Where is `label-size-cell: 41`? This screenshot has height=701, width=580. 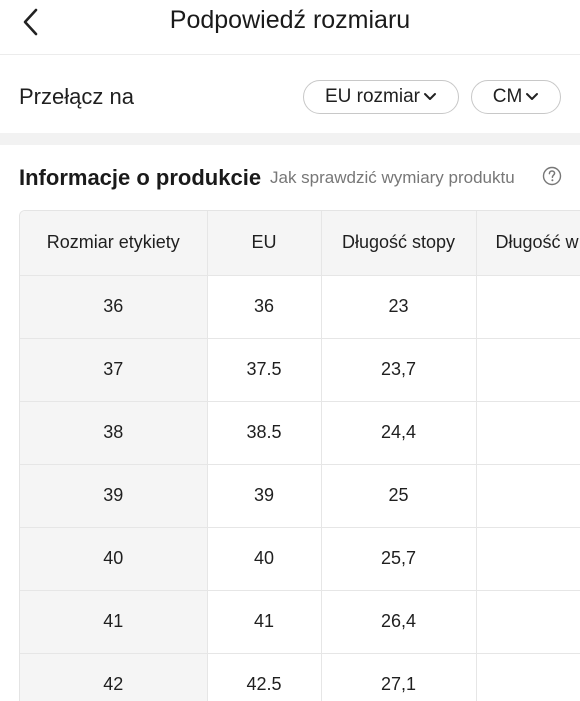
label-size-cell: 41 is located at coordinates (114, 622).